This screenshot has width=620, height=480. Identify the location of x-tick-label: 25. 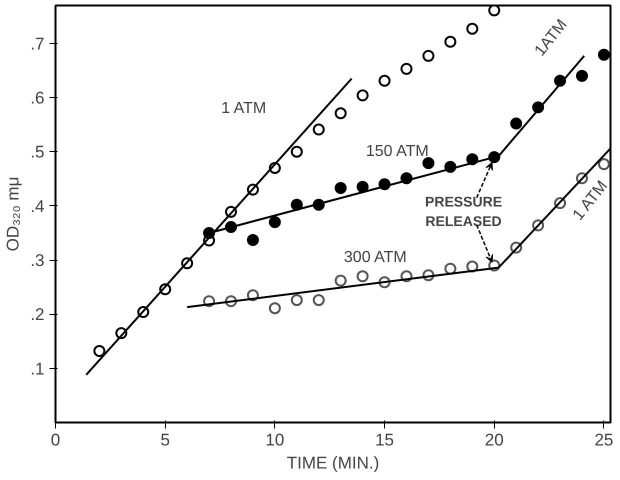
(604, 440).